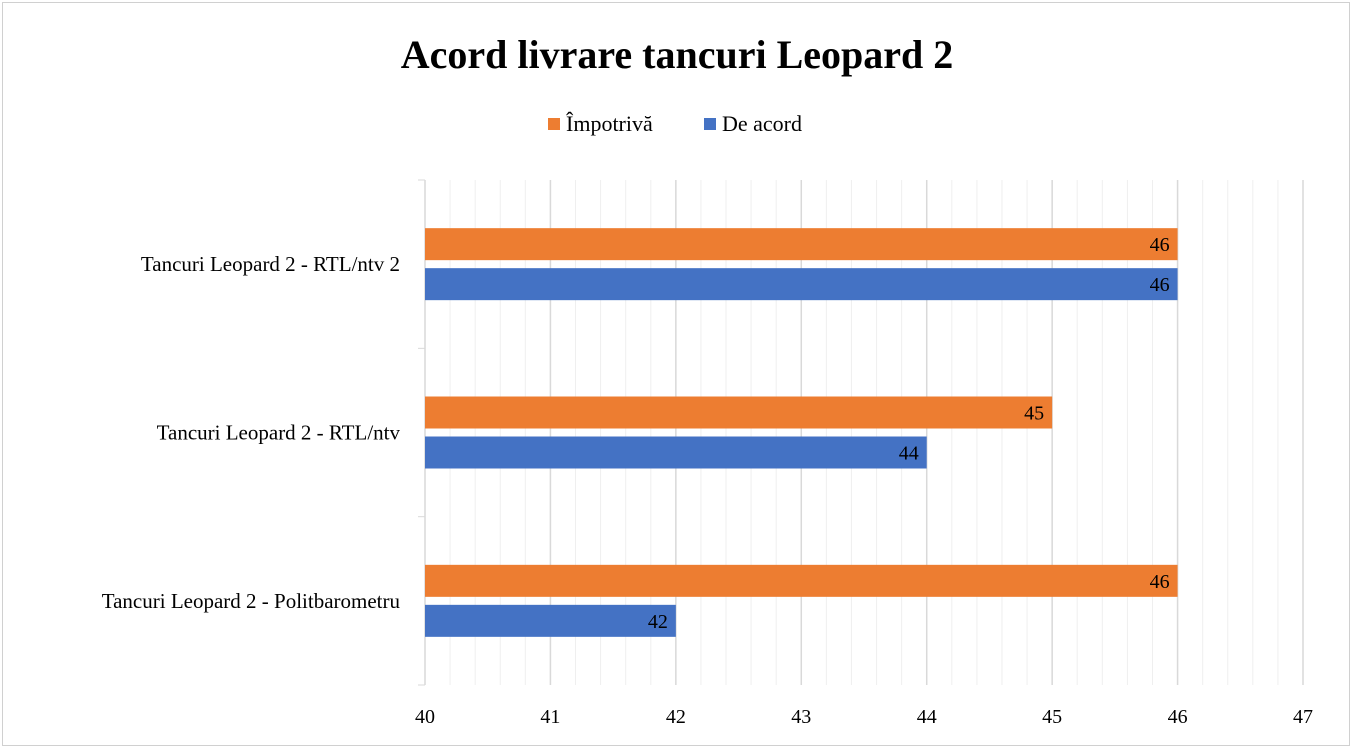 The height and width of the screenshot is (750, 1354). Describe the element at coordinates (1178, 717) in the screenshot. I see `x-tick-label-6: 46` at that location.